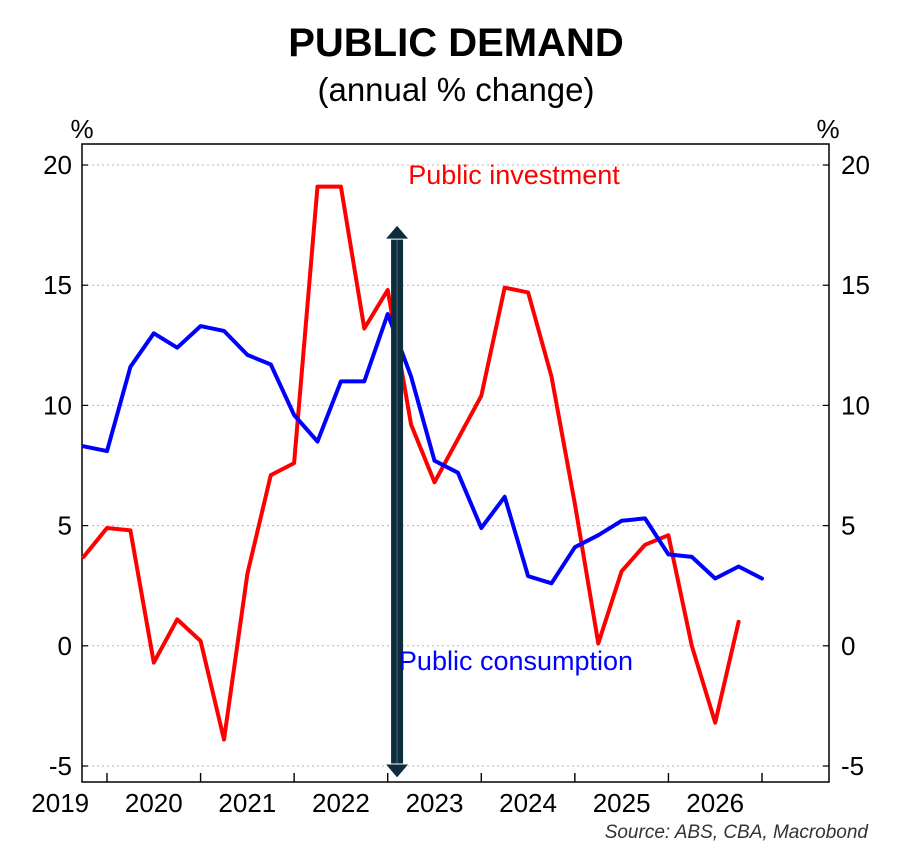  I want to click on y-tick-label-left: 20, so click(57, 165).